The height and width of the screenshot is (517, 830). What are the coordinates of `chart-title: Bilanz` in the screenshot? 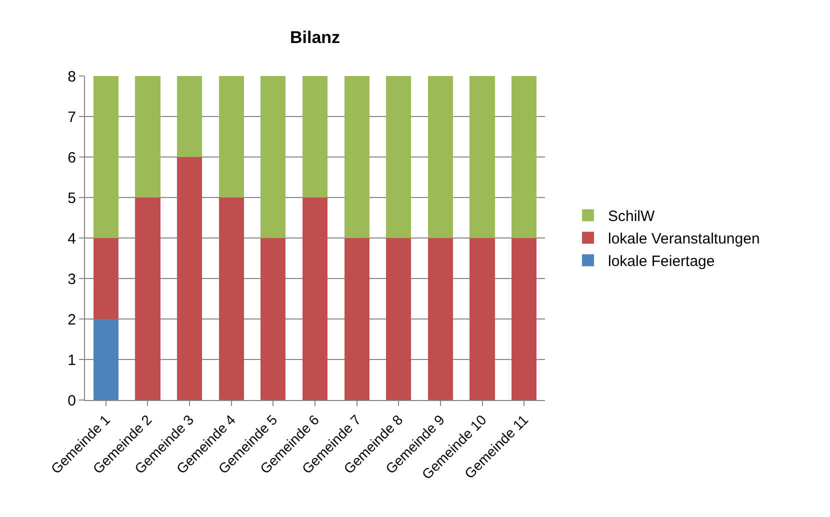 It's located at (315, 37).